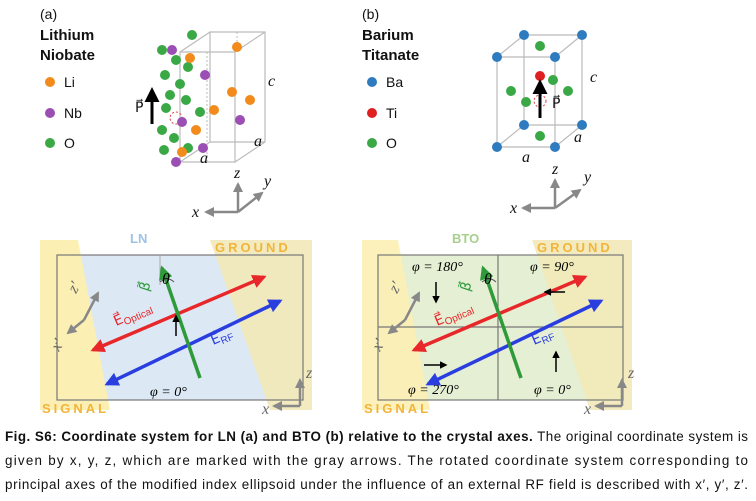 This screenshot has width=756, height=501. What do you see at coordinates (437, 267) in the screenshot?
I see `phi-label: φ = 180°` at bounding box center [437, 267].